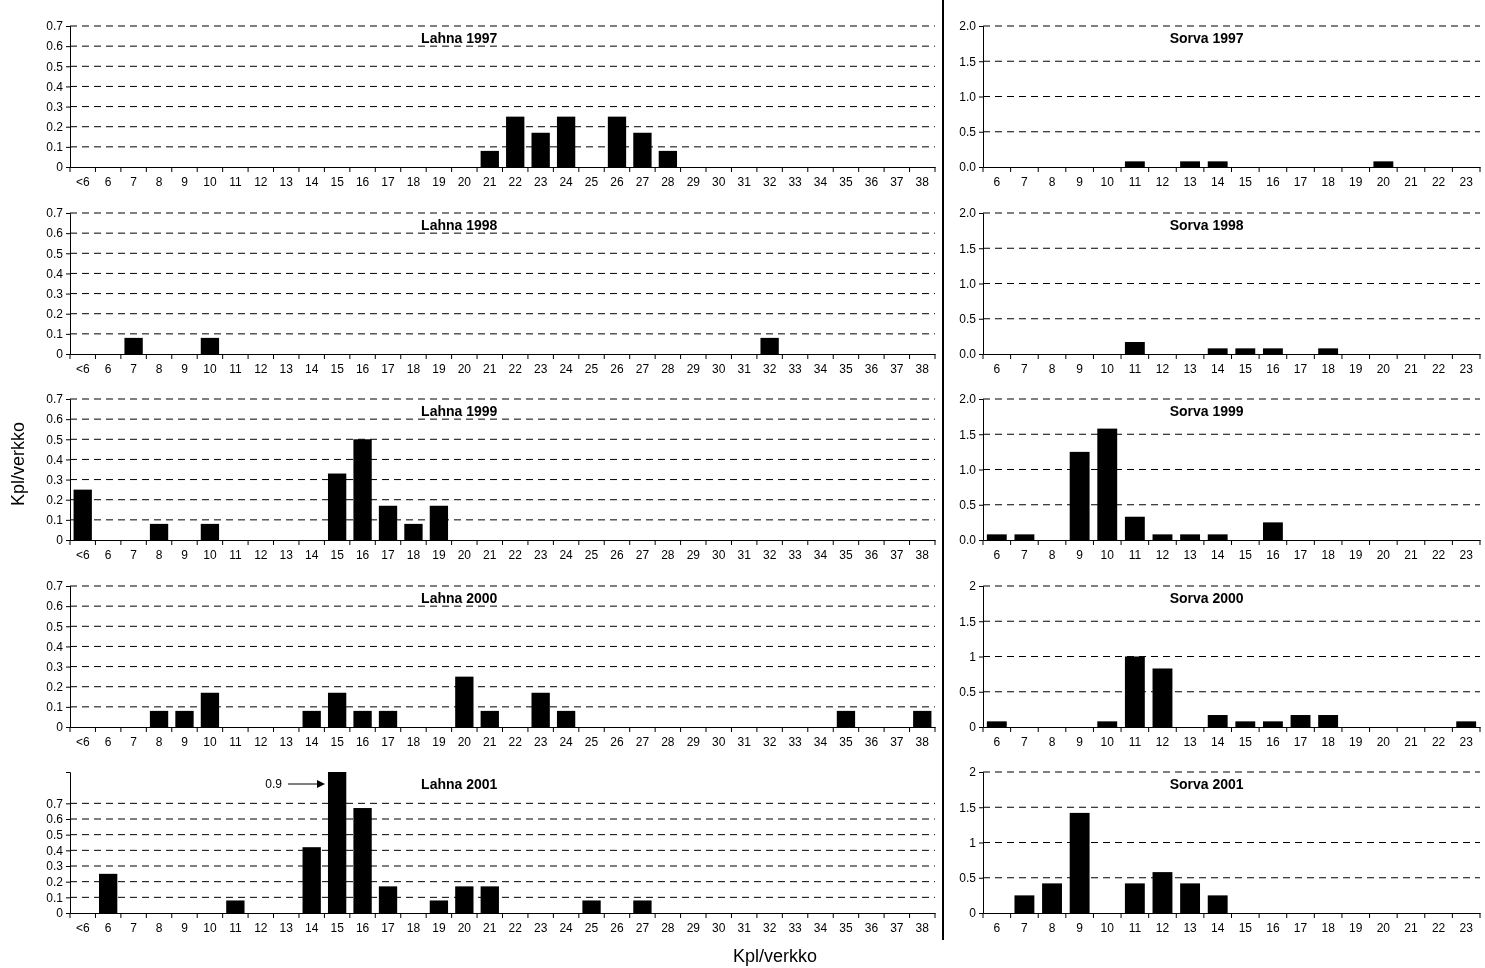 This screenshot has width=1485, height=968. Describe the element at coordinates (775, 956) in the screenshot. I see `x-axis-title: Kpl/verkko` at that location.